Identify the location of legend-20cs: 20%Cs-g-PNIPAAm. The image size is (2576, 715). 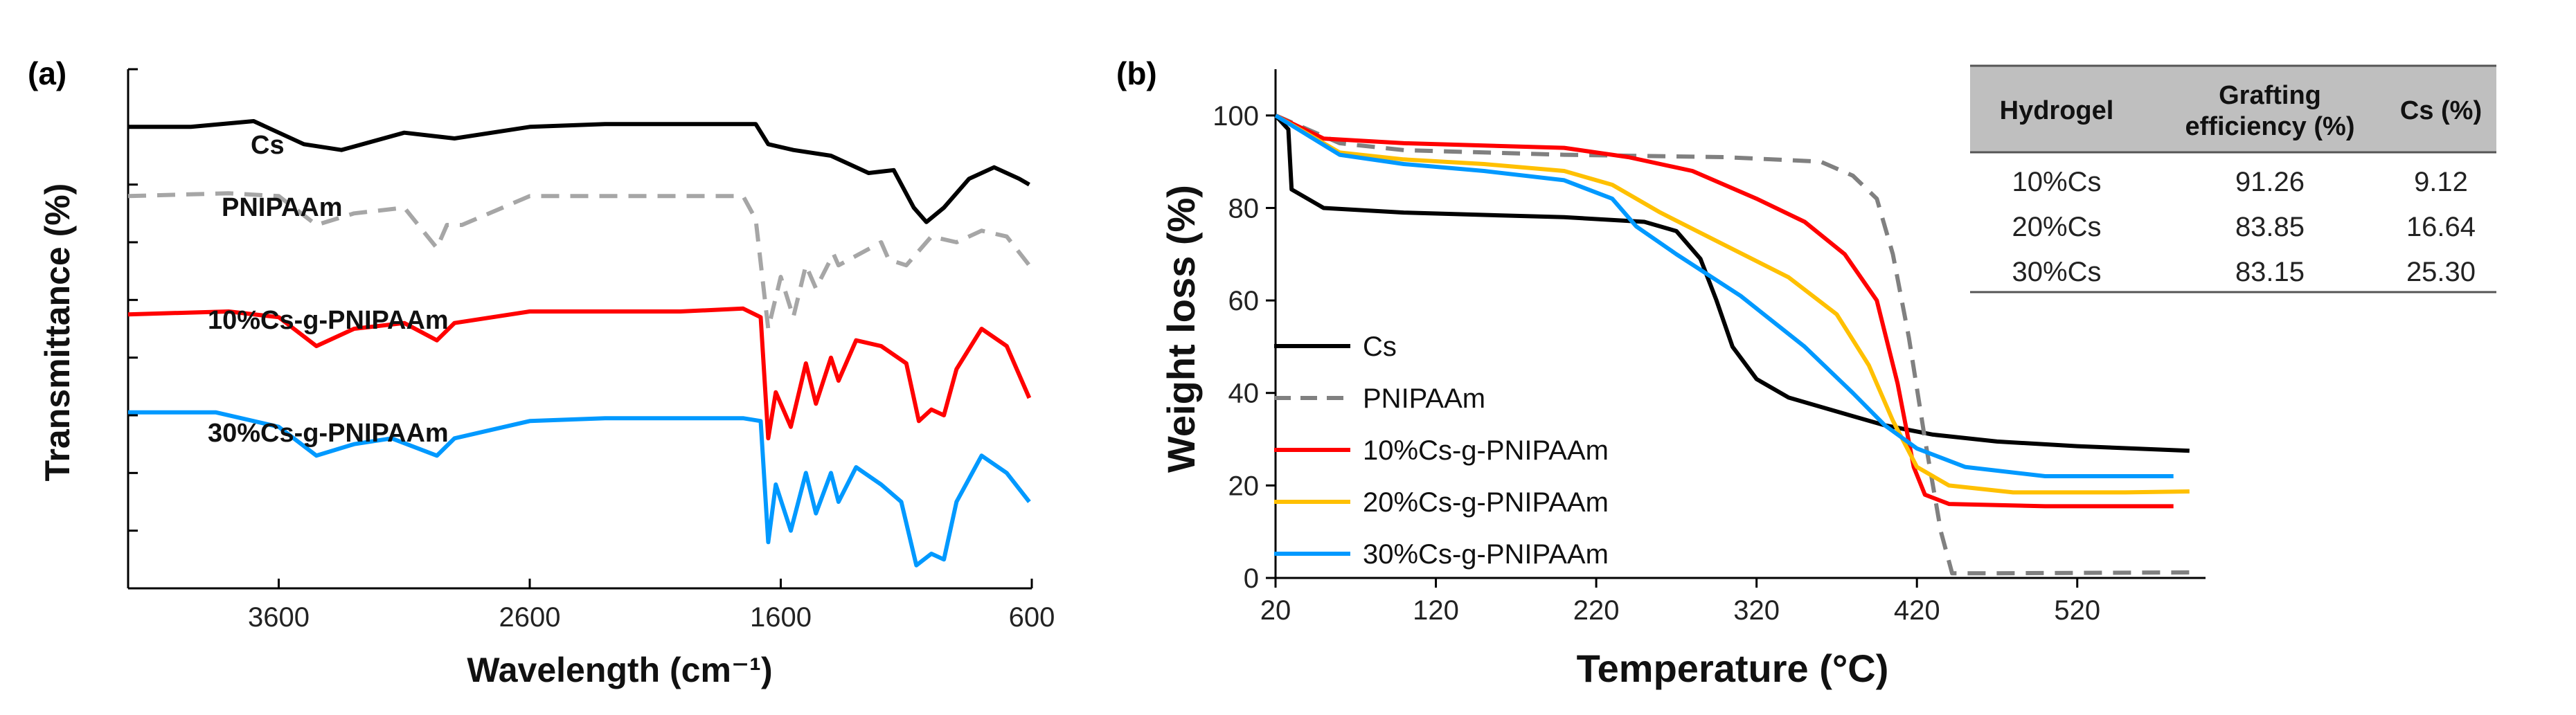
(1486, 503).